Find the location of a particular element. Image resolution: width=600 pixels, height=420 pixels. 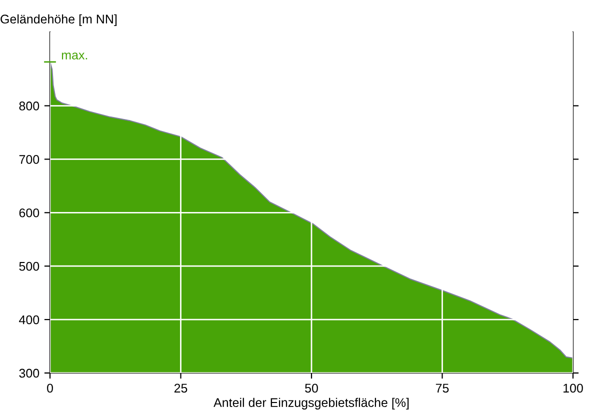

y-tick-label: 400 is located at coordinates (29, 319).